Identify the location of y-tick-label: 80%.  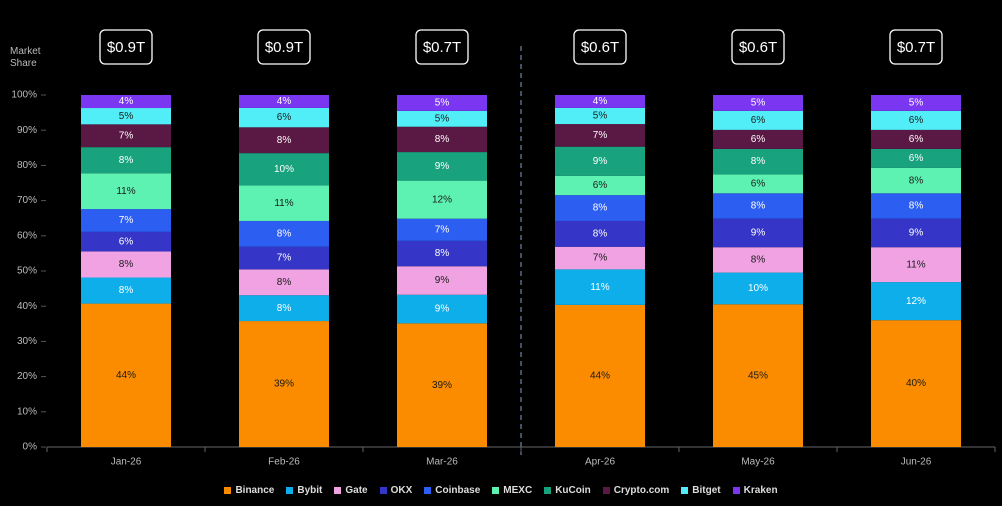
(27, 165).